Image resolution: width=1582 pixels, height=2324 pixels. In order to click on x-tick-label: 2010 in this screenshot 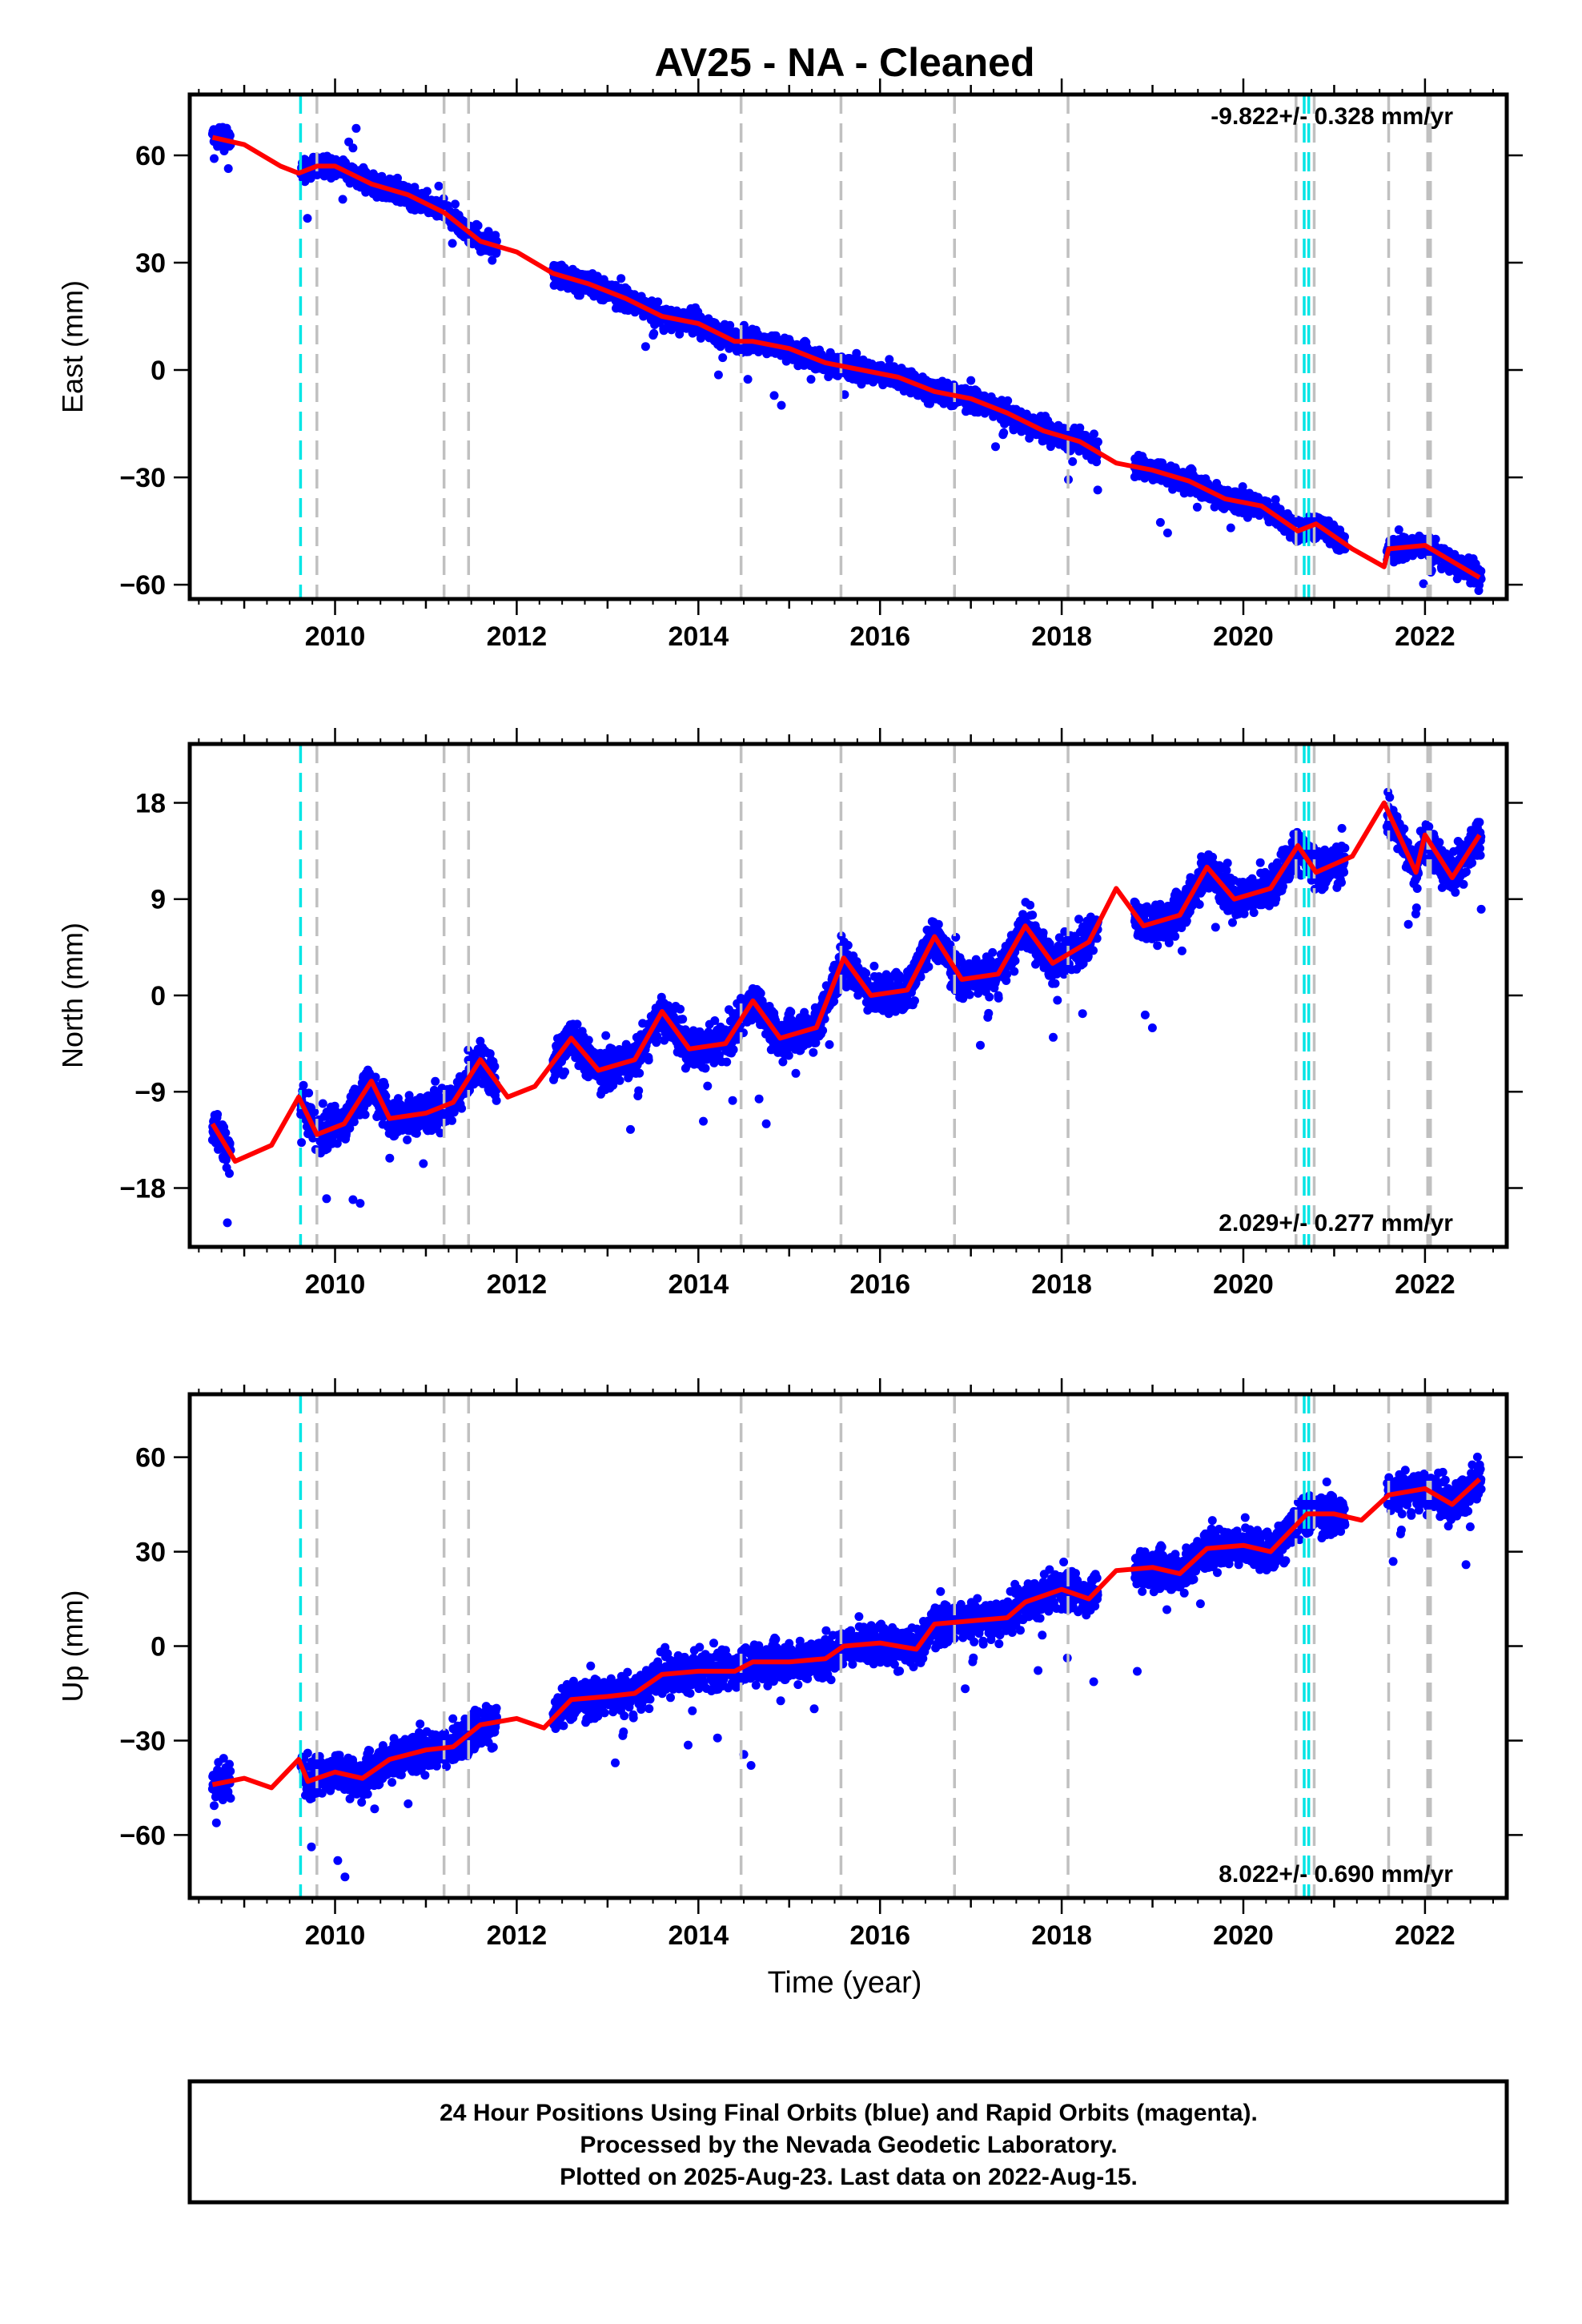, I will do `click(335, 636)`.